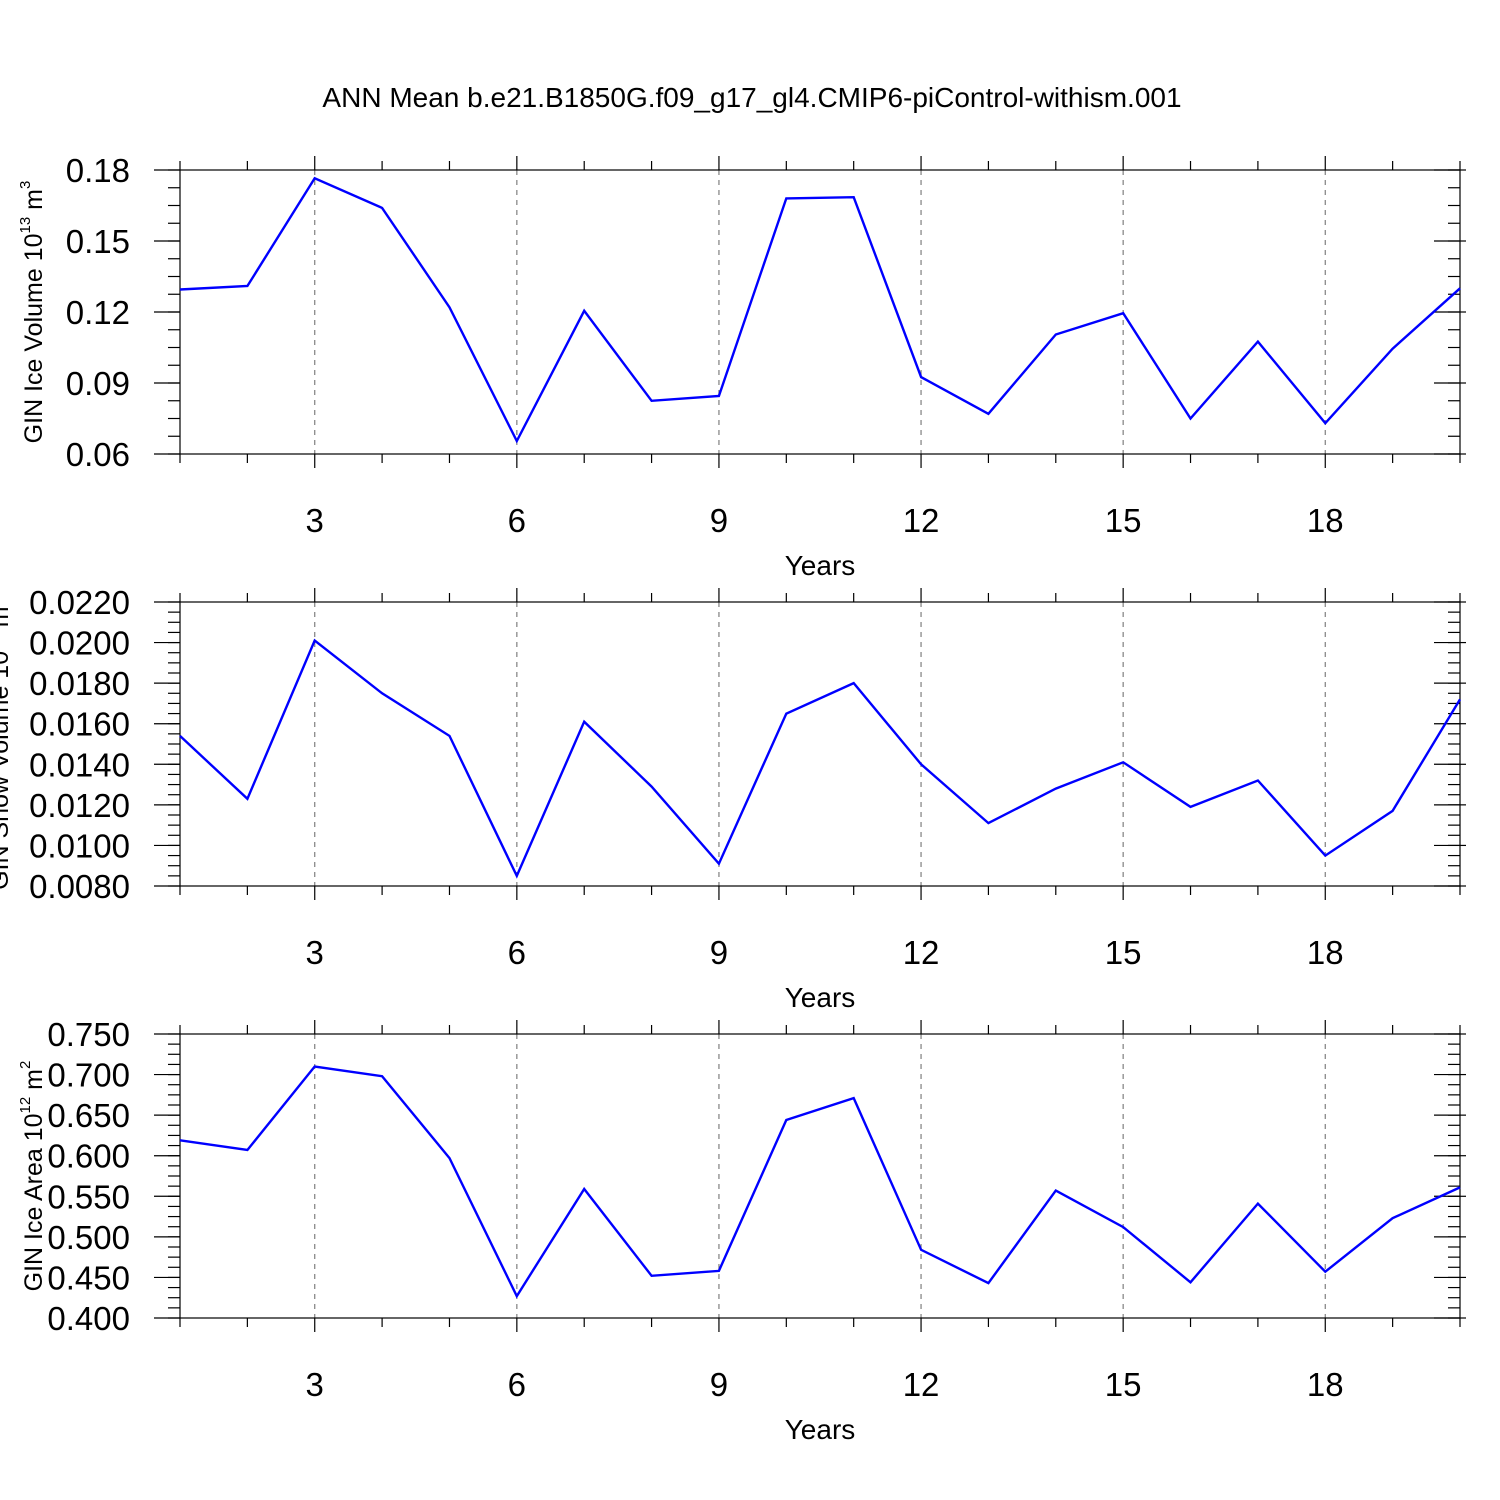  Describe the element at coordinates (98, 383) in the screenshot. I see `y-tick-label: 0.09` at that location.